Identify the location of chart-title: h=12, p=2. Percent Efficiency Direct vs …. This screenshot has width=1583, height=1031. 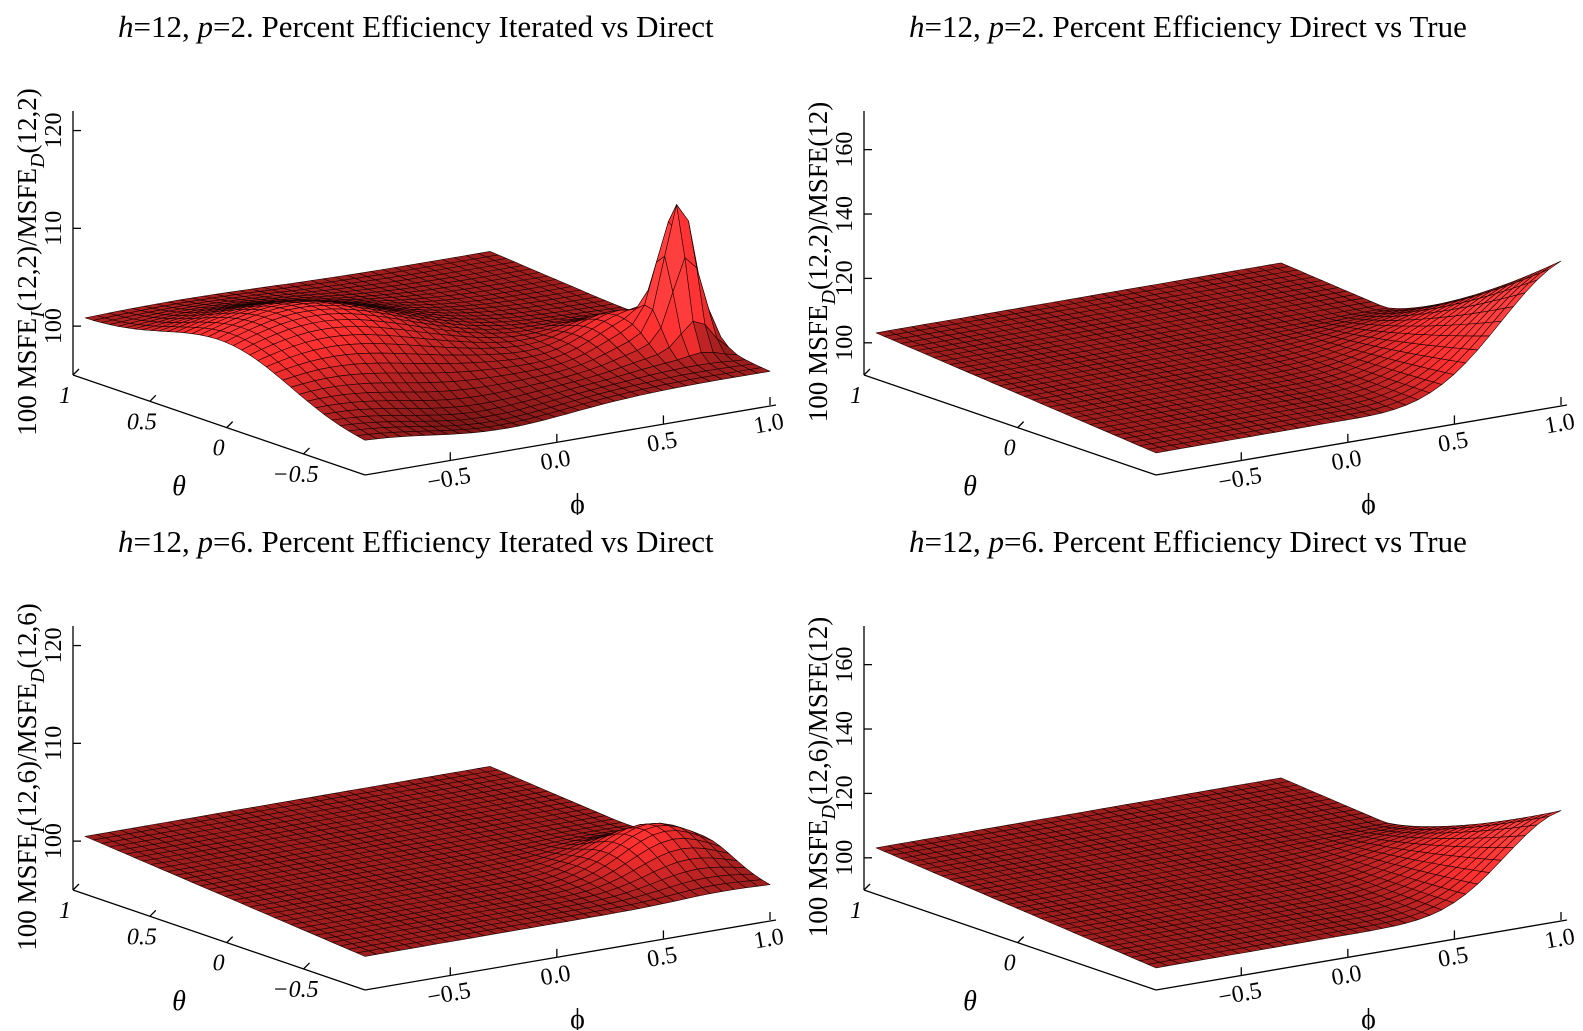
(1188, 26).